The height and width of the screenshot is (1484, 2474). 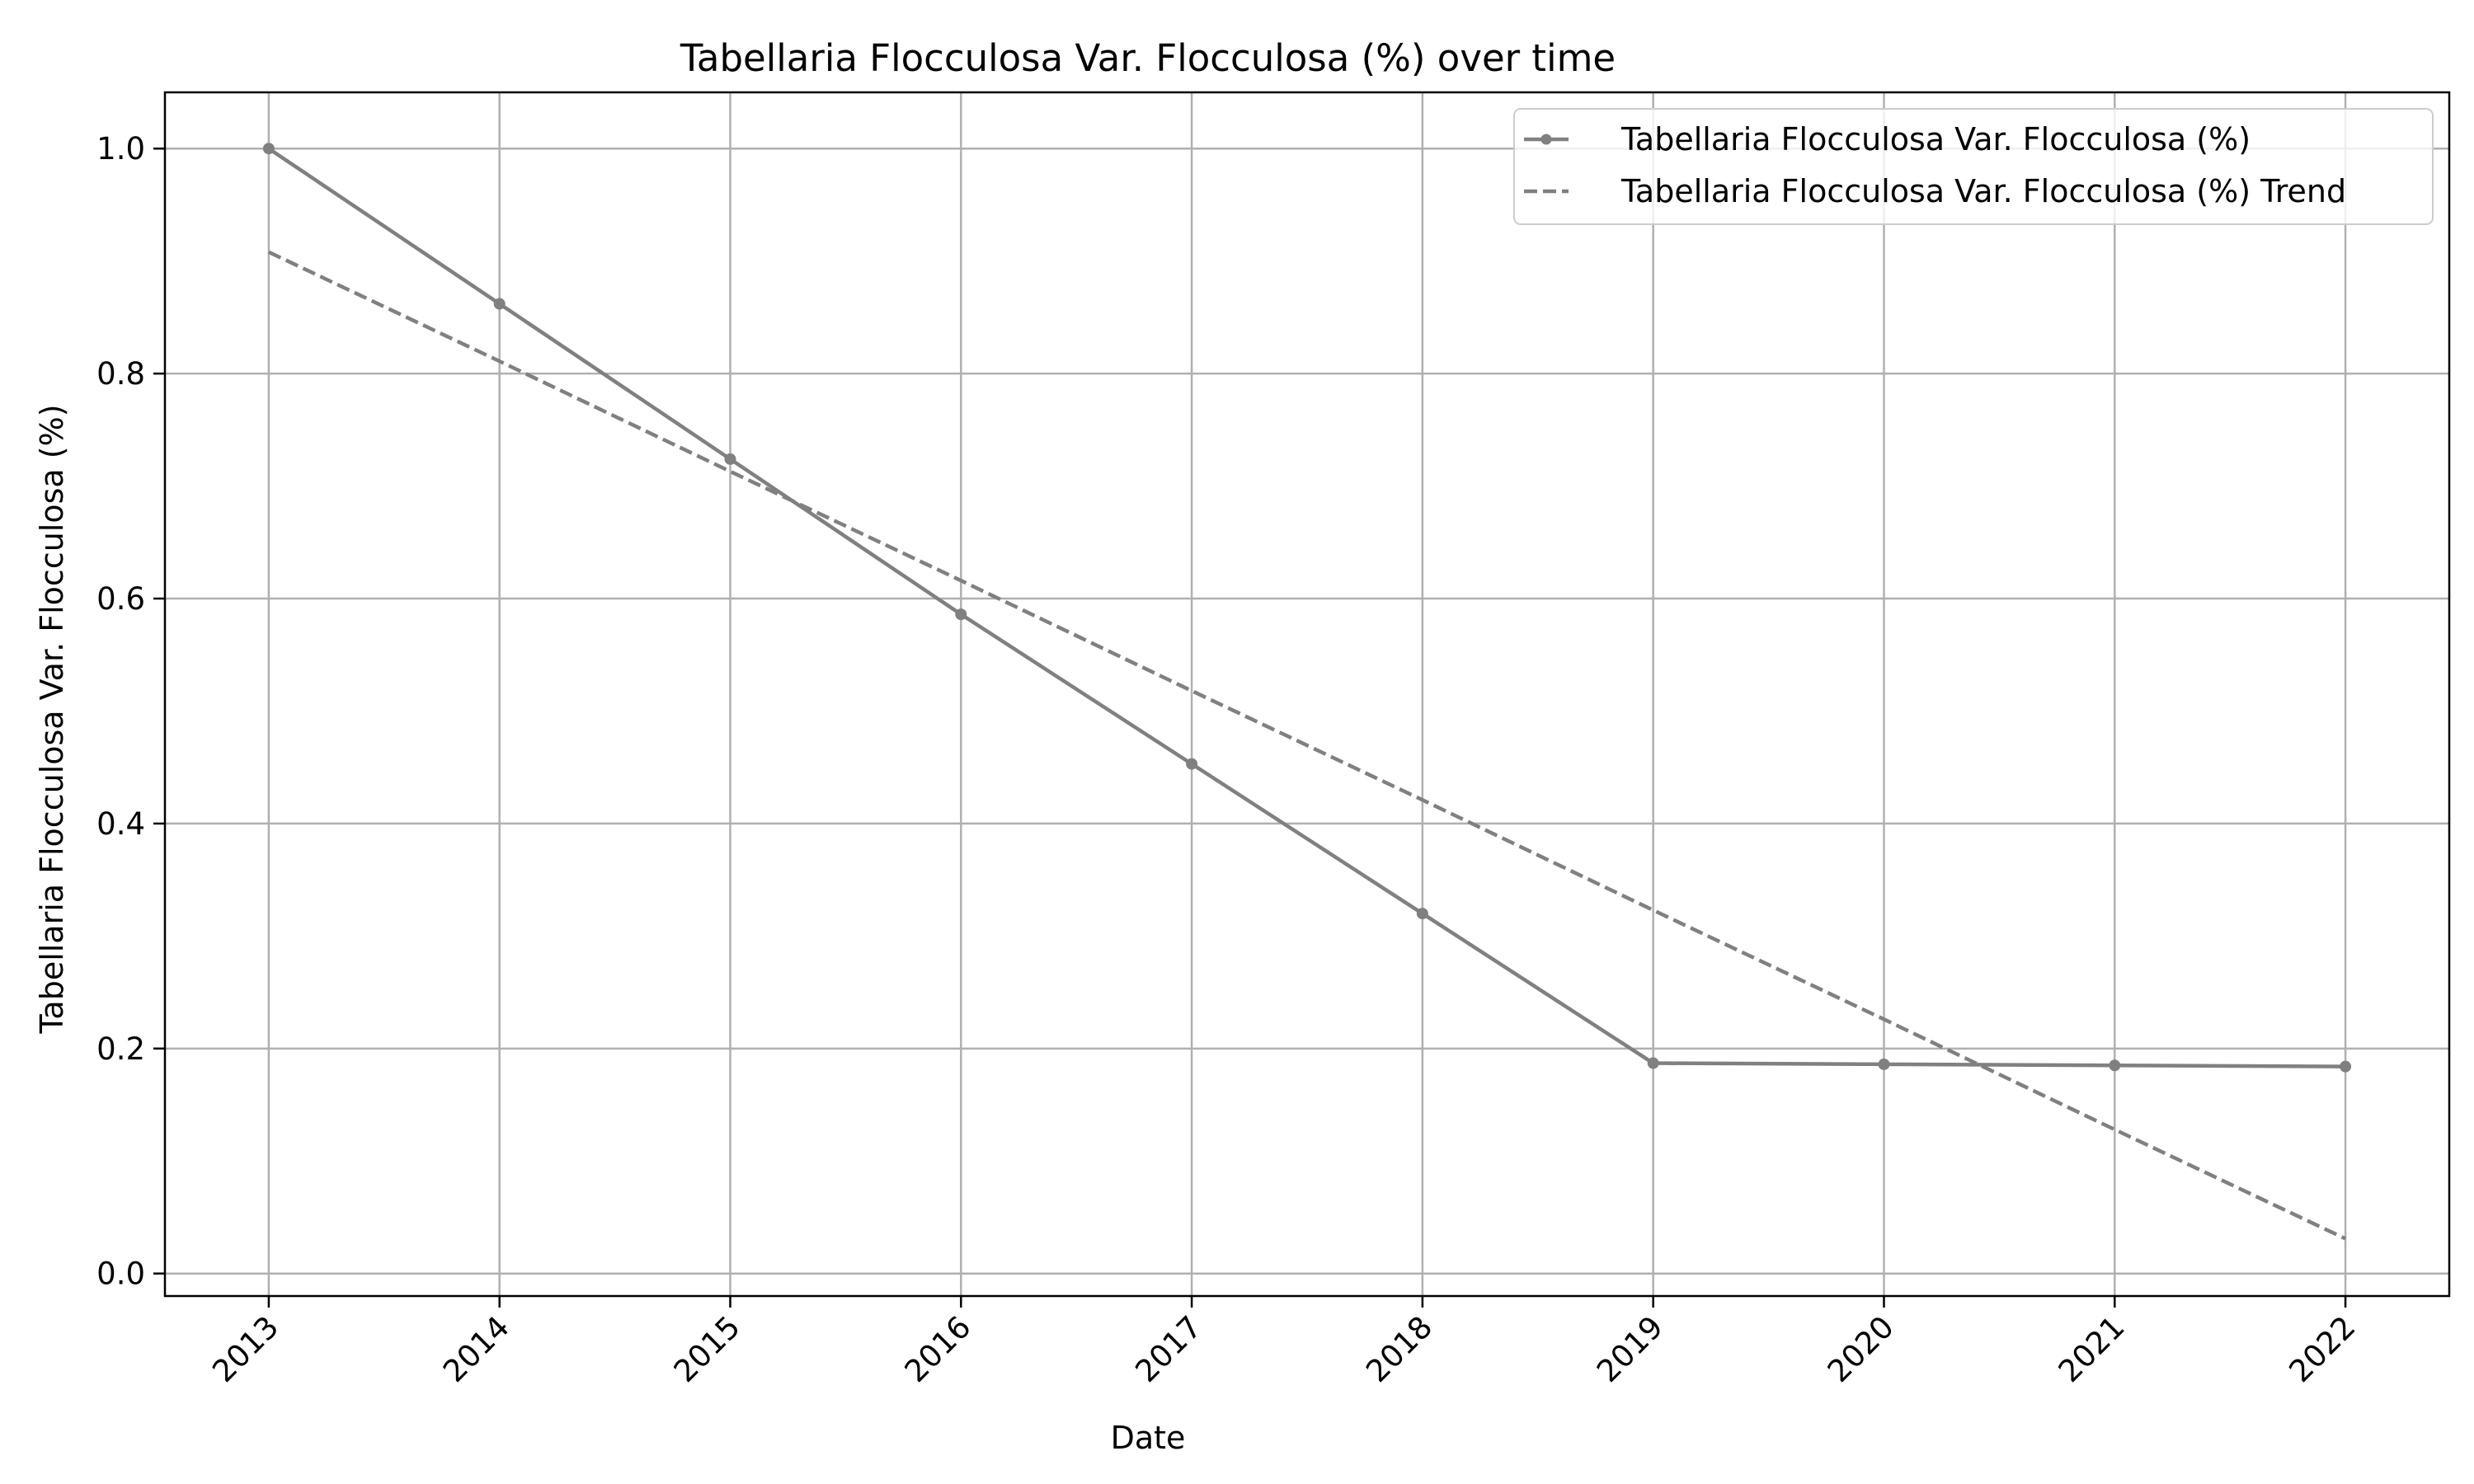 I want to click on y-tick-label: 0.4, so click(x=120, y=824).